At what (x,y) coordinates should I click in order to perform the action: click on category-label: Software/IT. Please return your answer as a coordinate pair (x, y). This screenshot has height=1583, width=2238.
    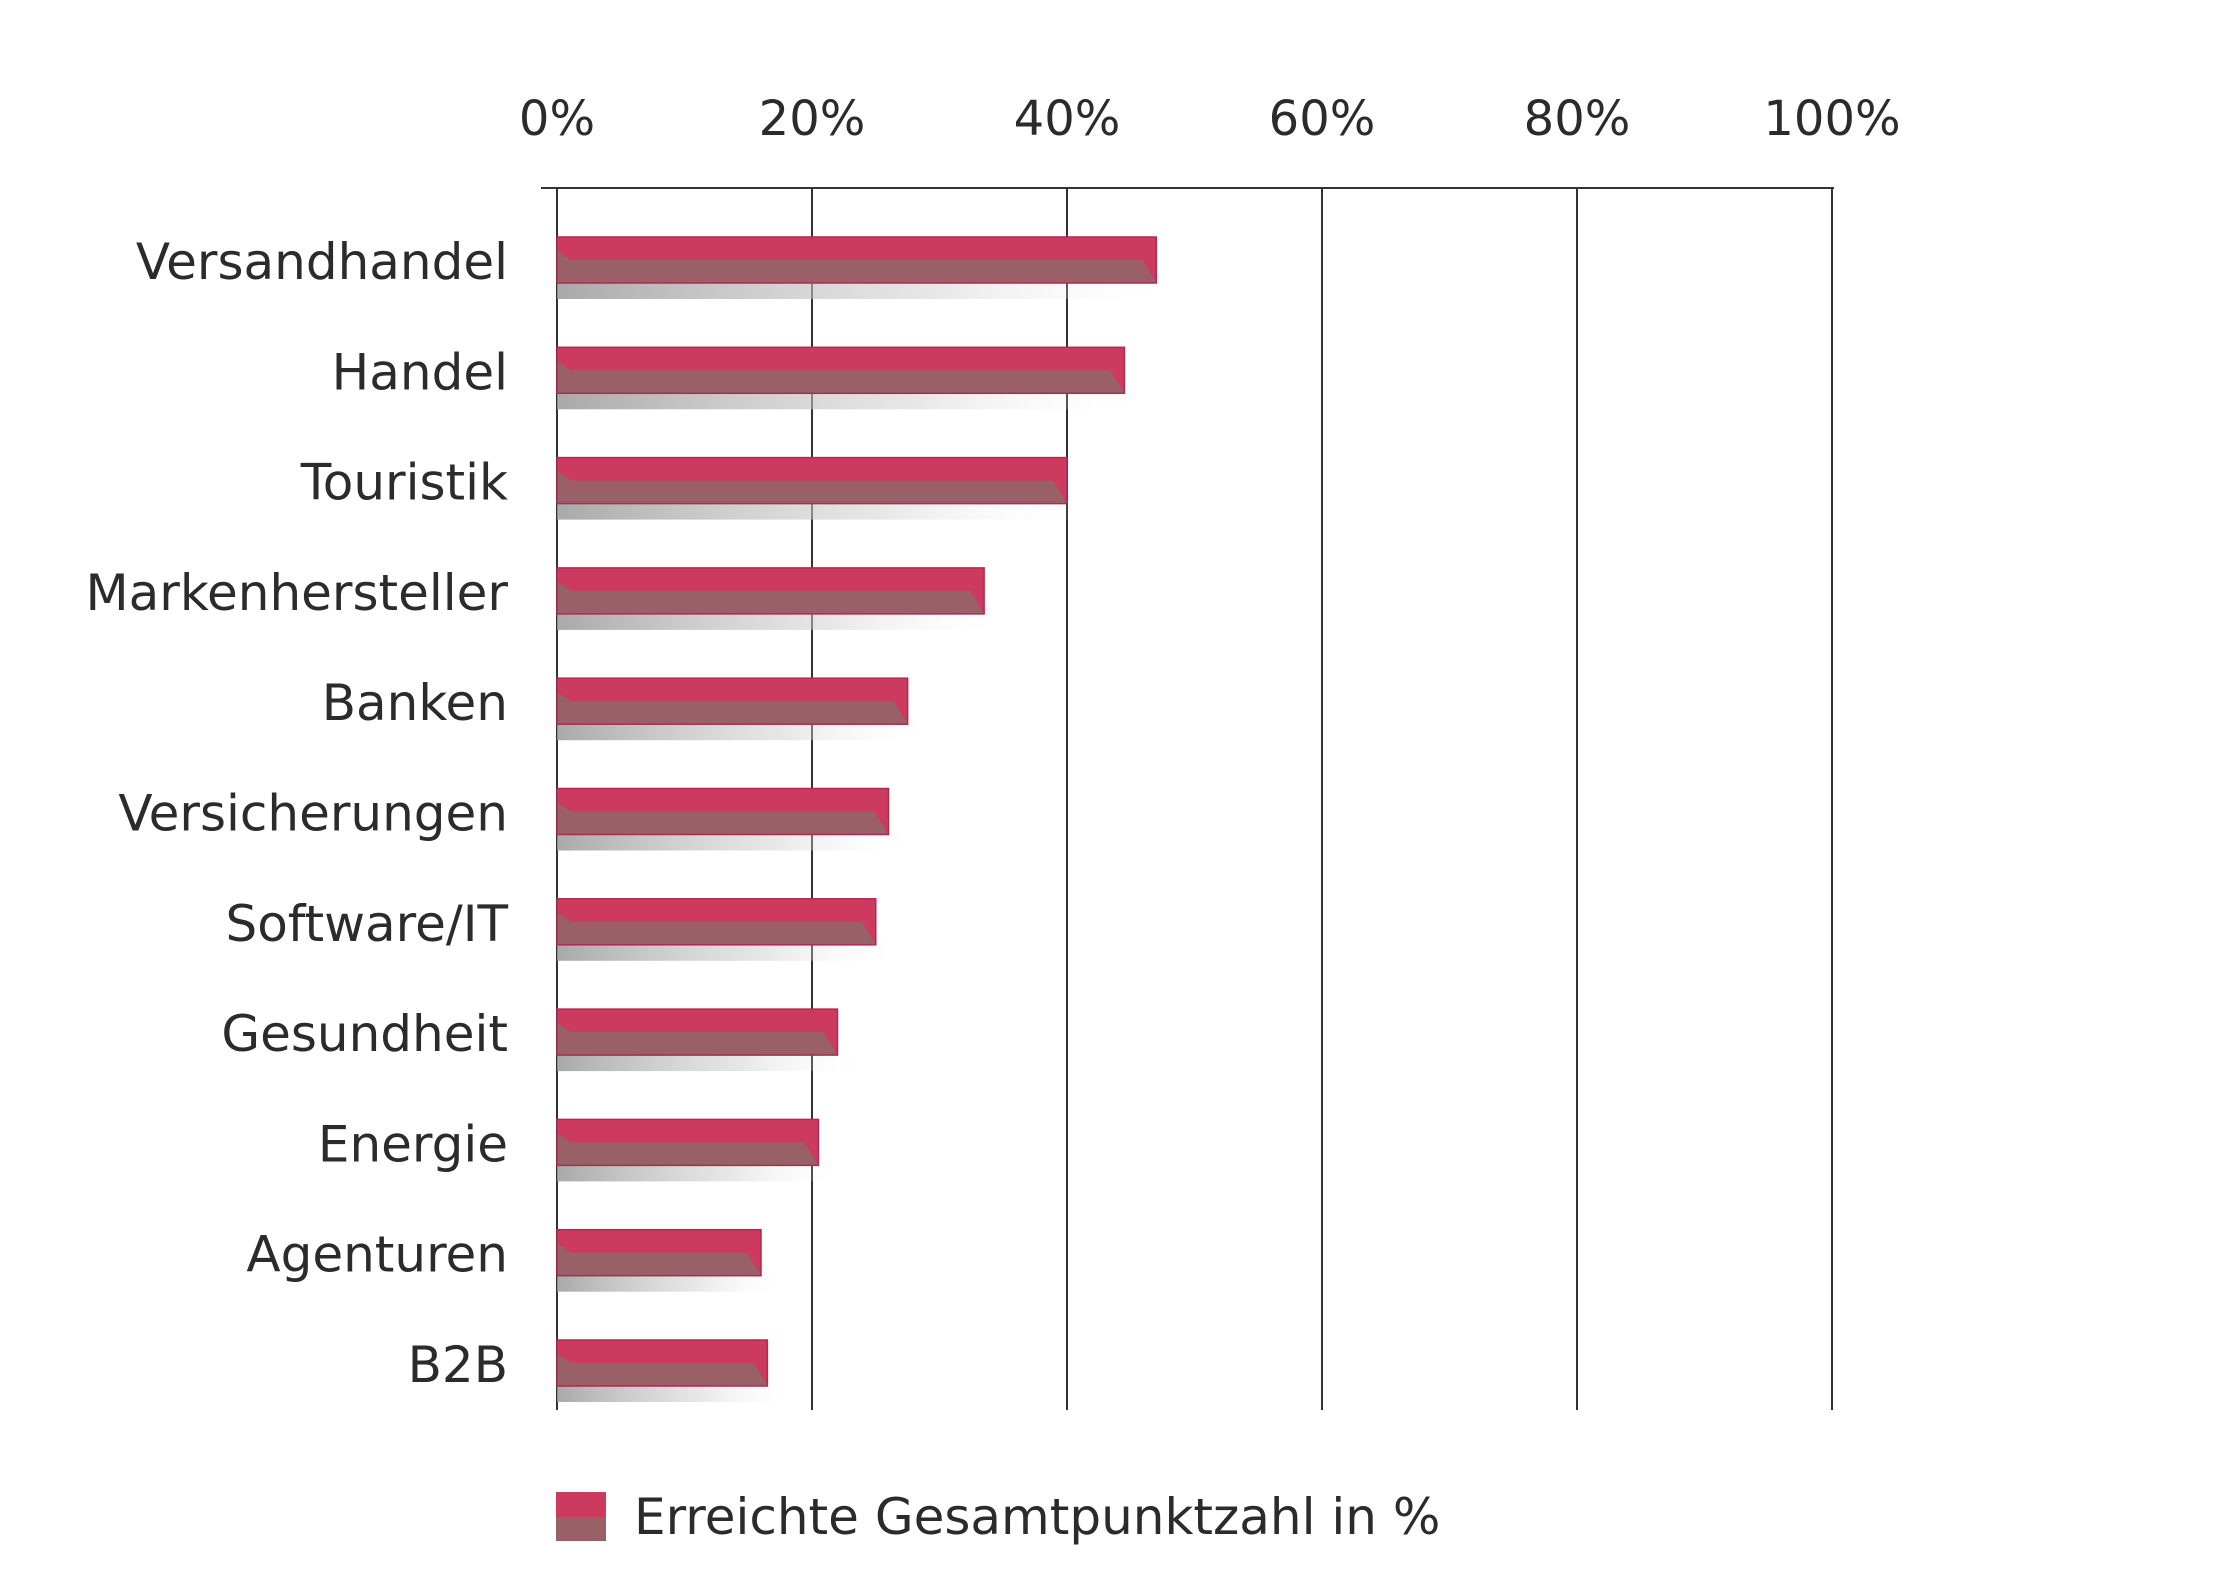
    Looking at the image, I should click on (366, 924).